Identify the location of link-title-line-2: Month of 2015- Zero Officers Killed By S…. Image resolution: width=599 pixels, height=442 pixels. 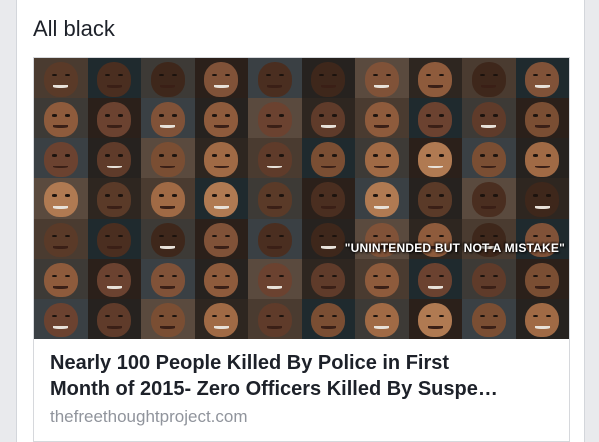
(274, 389).